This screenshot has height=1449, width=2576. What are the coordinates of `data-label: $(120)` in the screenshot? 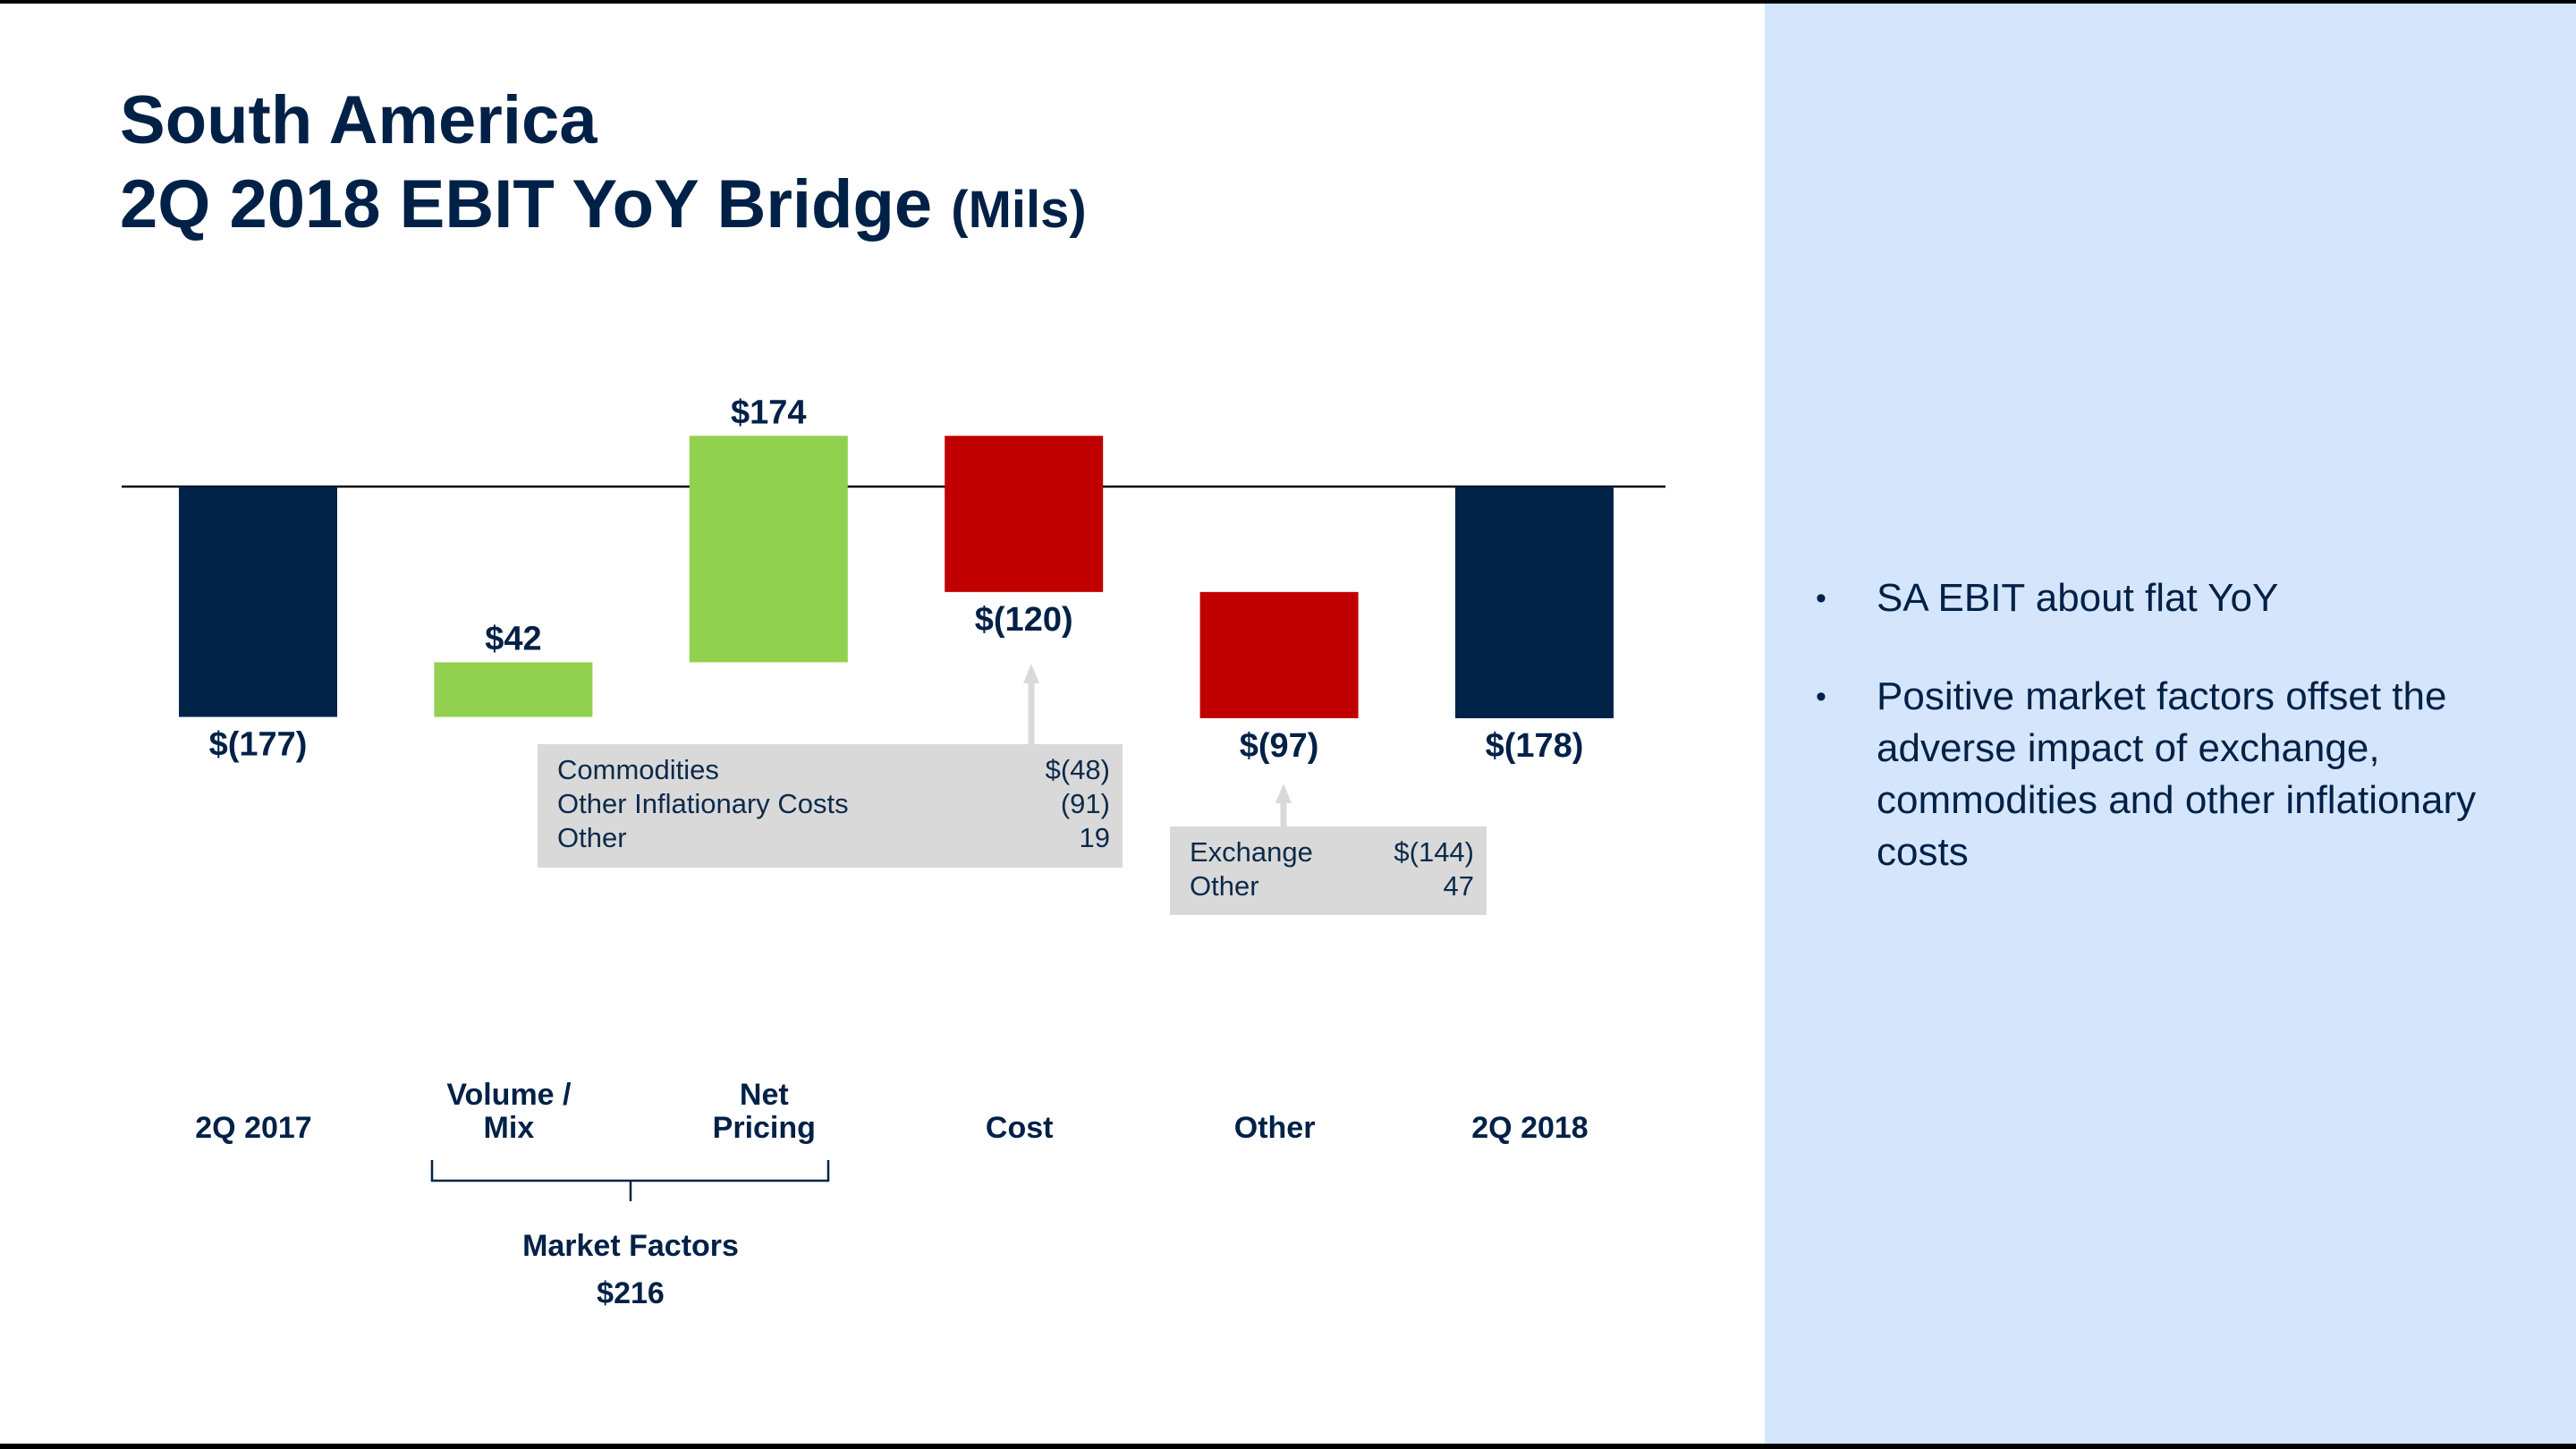 It's located at (1024, 620).